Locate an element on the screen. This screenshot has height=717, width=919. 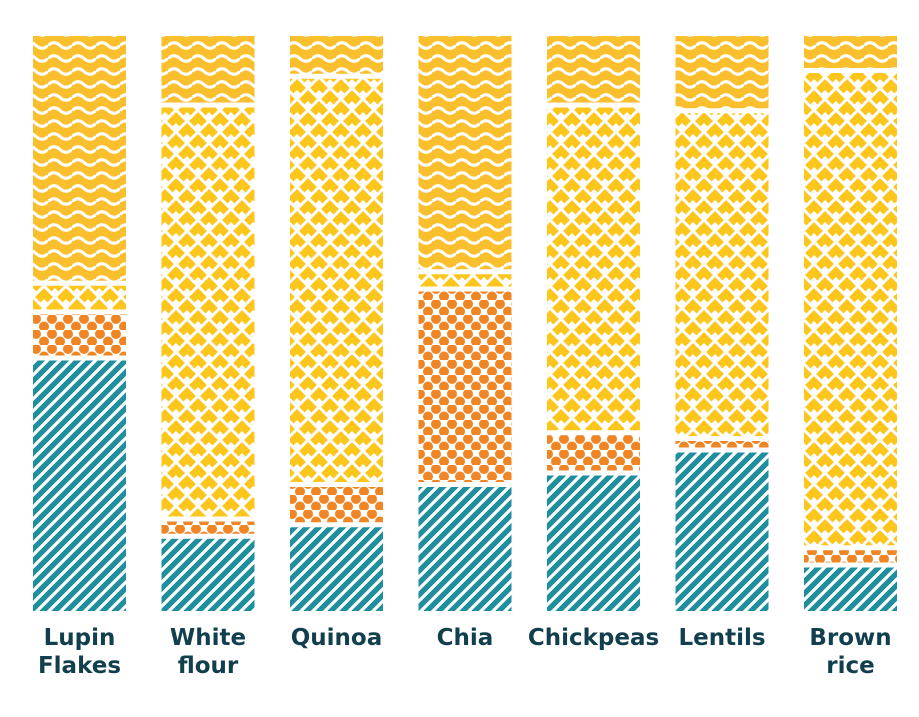
bar-segment-diamonds-chia is located at coordinates (465, 280).